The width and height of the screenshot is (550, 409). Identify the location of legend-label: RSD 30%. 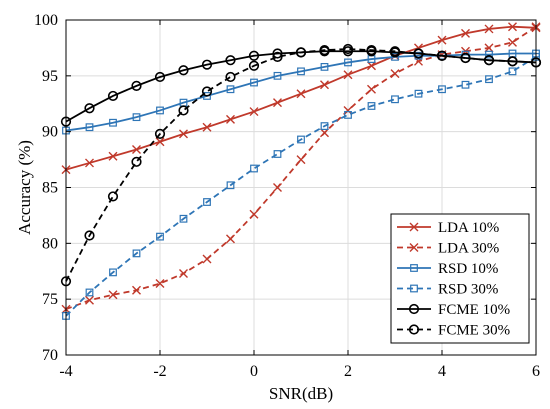
(468, 290).